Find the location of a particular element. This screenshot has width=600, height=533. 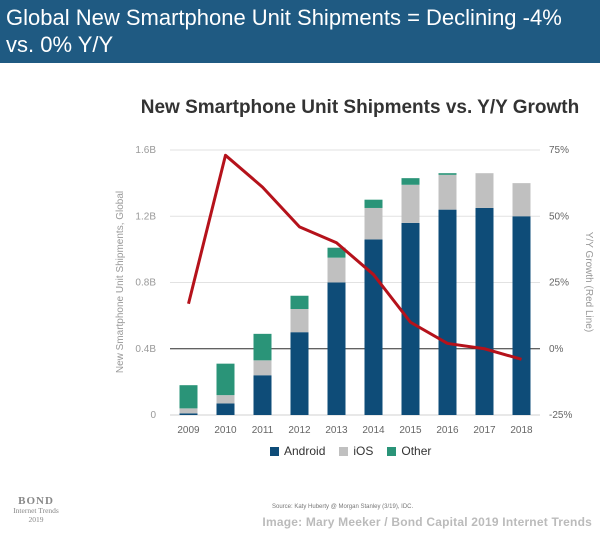

y2-tick-label: 50% is located at coordinates (559, 216).